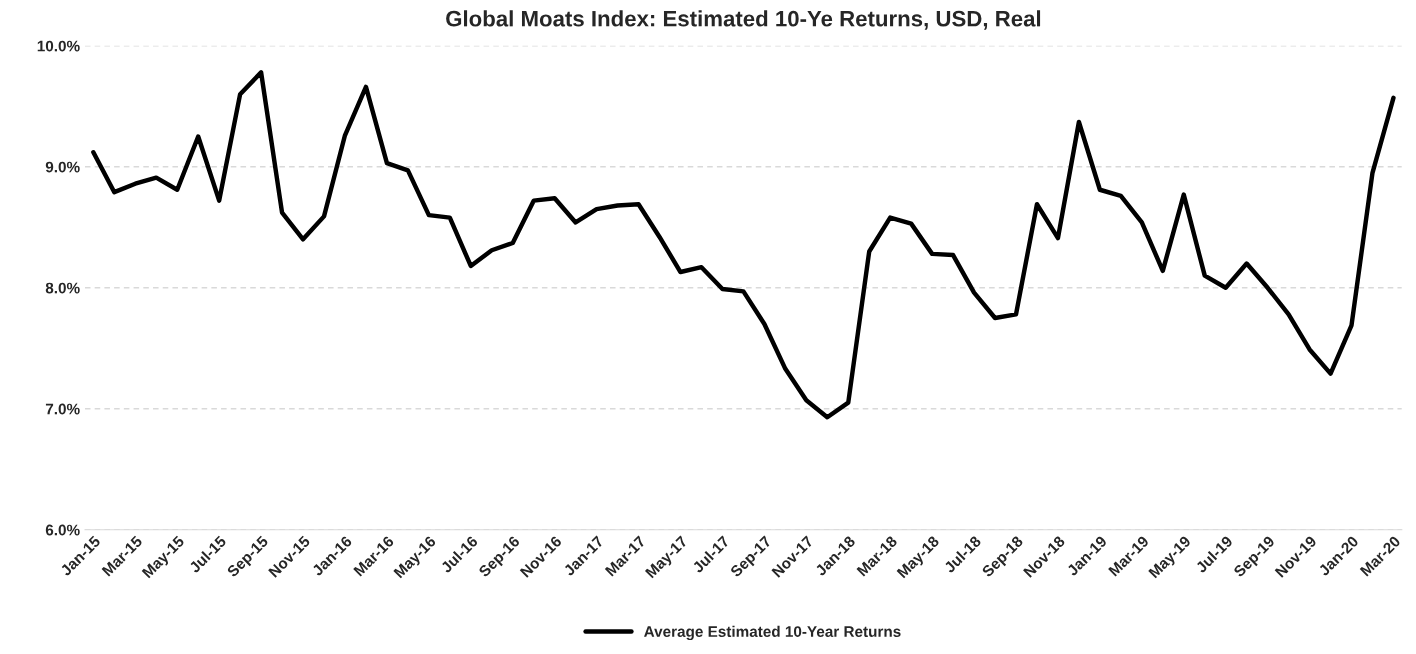 The height and width of the screenshot is (654, 1416). What do you see at coordinates (62, 167) in the screenshot?
I see `y-tick-label: 9.0%` at bounding box center [62, 167].